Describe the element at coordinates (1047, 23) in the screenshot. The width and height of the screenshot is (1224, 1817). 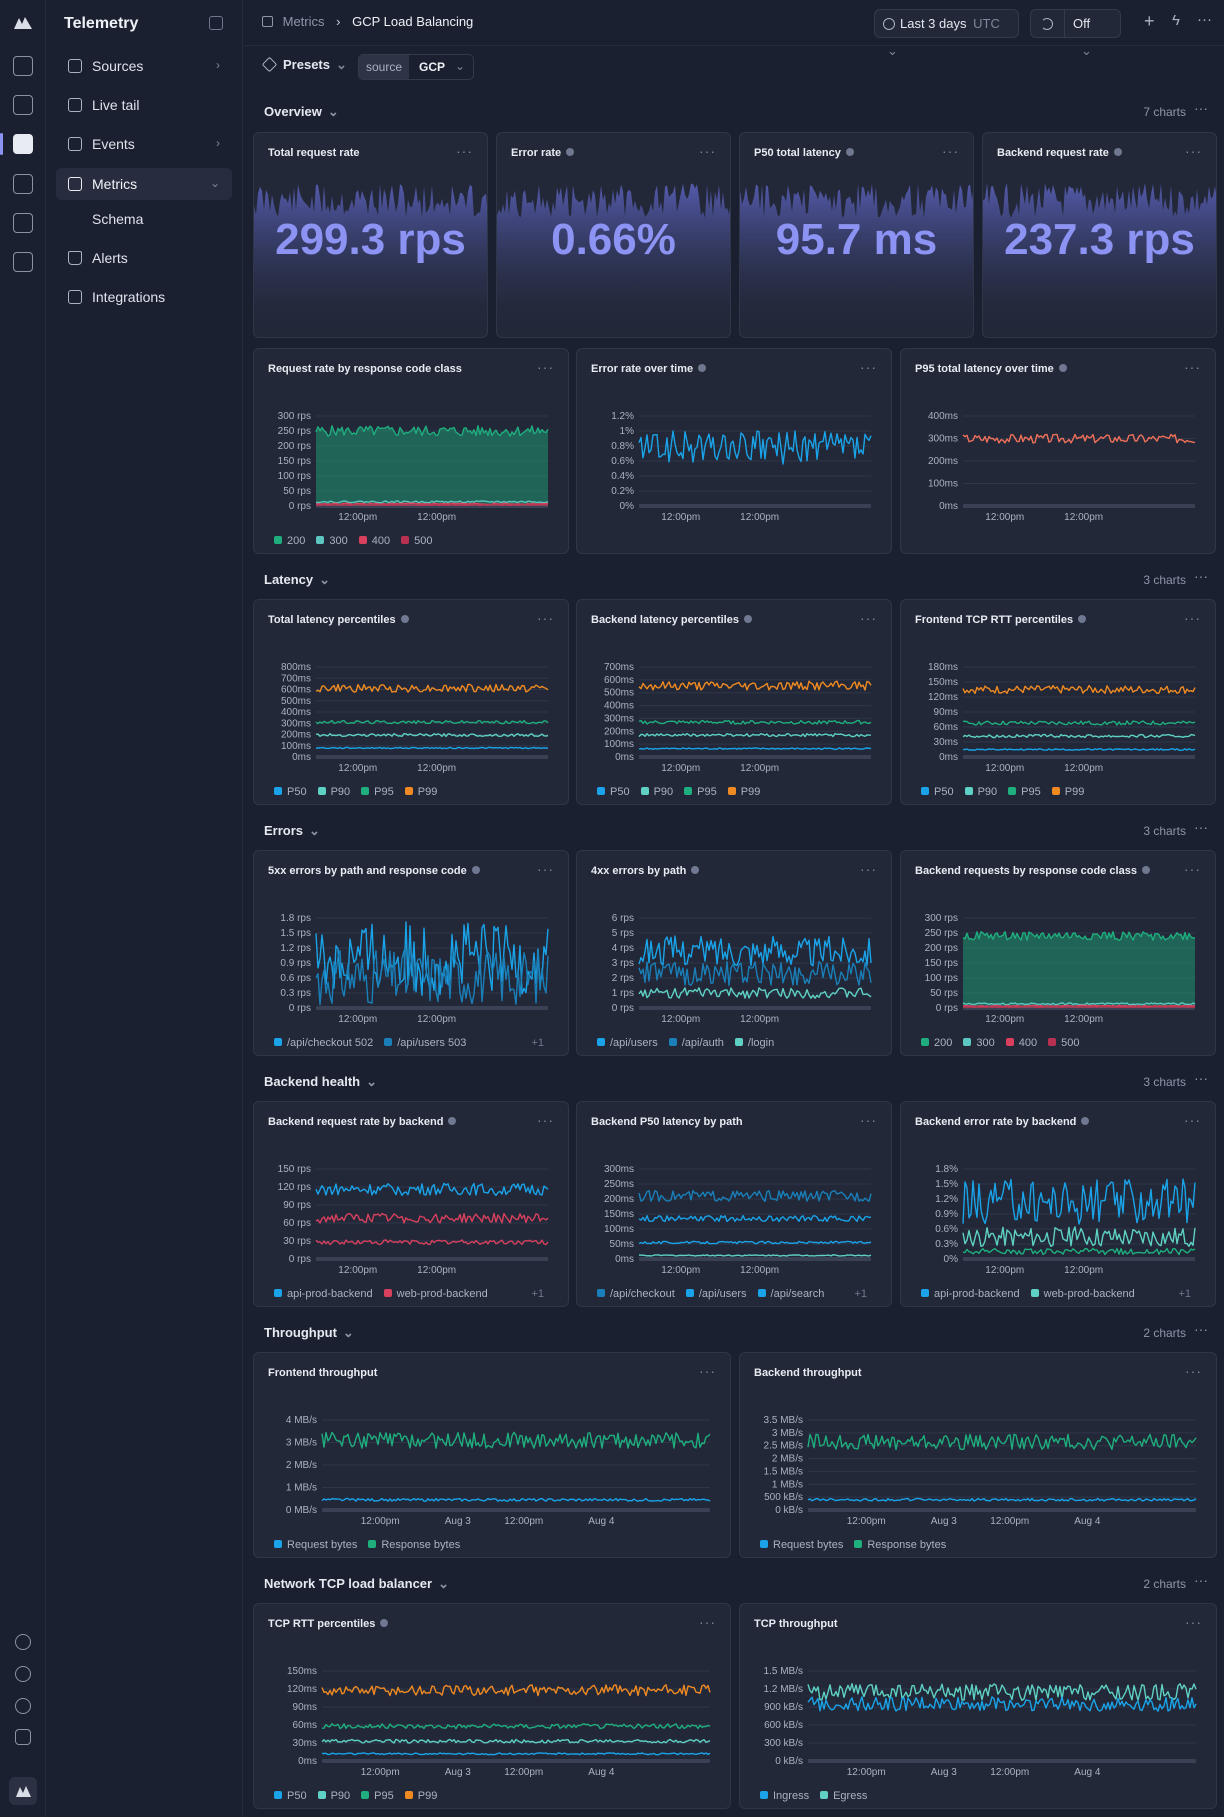
I see `refresh-button` at that location.